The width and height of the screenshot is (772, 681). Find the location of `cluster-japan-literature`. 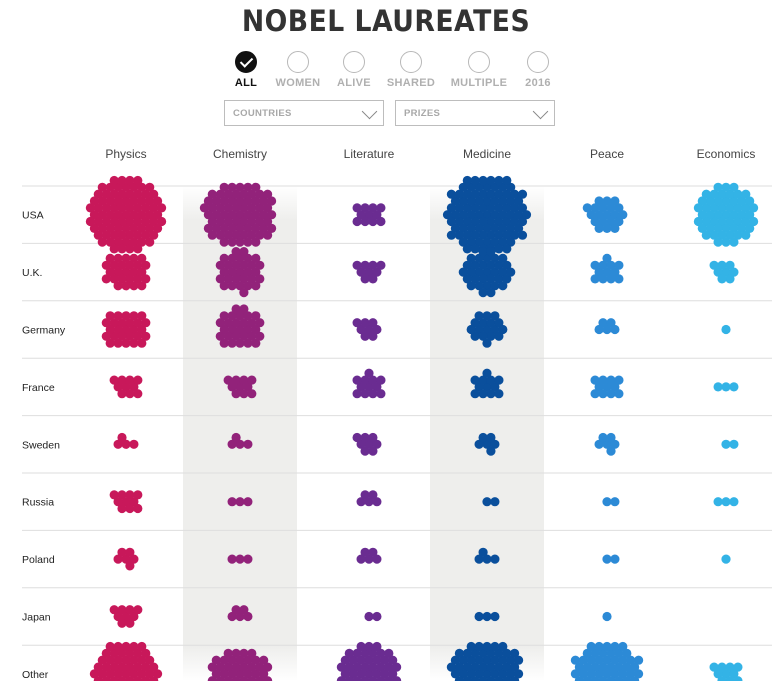

cluster-japan-literature is located at coordinates (373, 616).